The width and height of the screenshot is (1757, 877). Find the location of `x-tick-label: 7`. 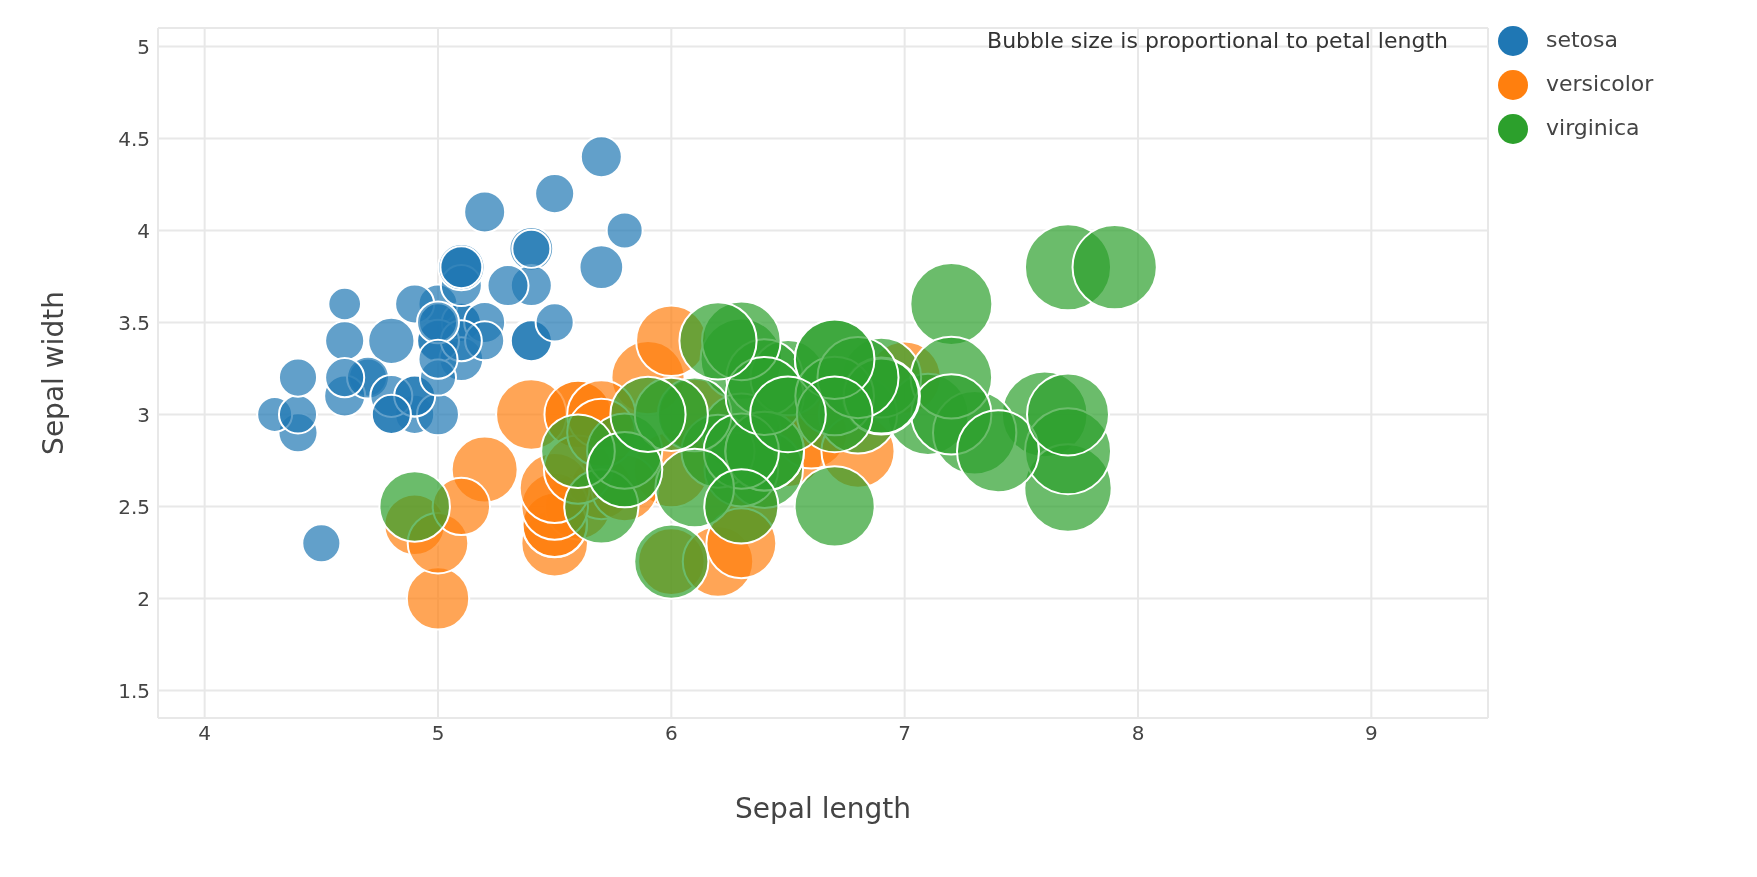

x-tick-label: 7 is located at coordinates (905, 733).